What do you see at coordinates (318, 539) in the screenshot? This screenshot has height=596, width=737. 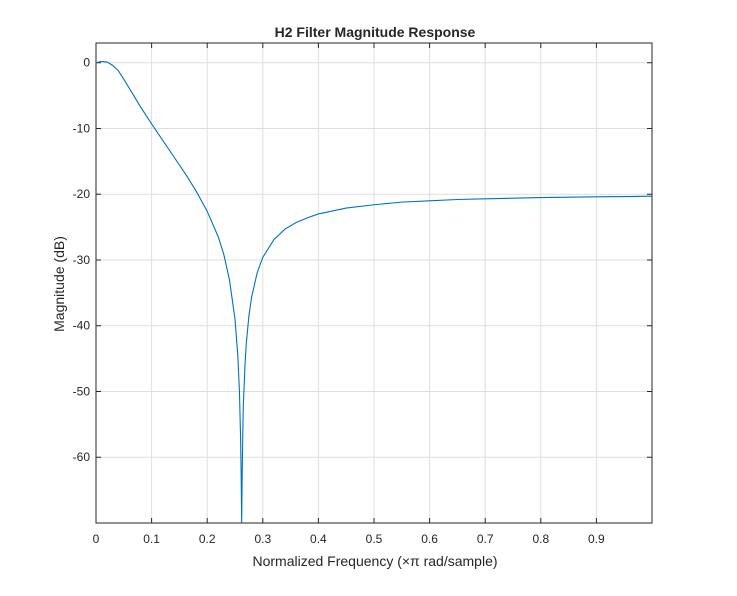 I see `x-tick-label: 0.4` at bounding box center [318, 539].